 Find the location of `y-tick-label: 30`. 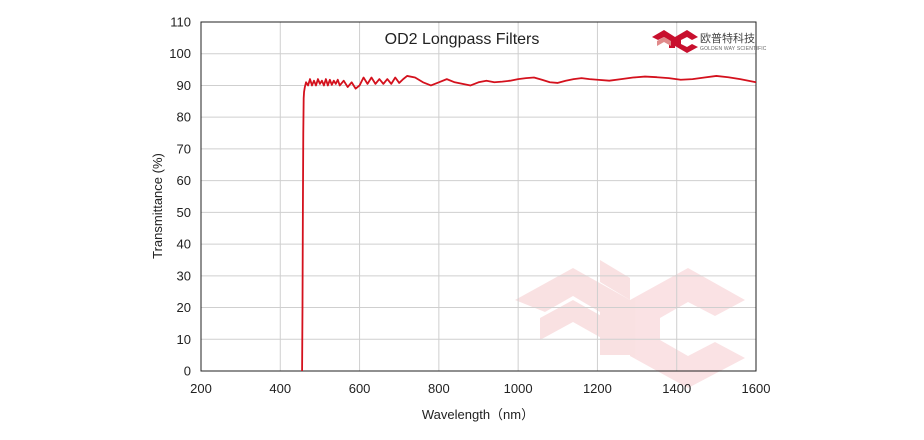

y-tick-label: 30 is located at coordinates (184, 275).